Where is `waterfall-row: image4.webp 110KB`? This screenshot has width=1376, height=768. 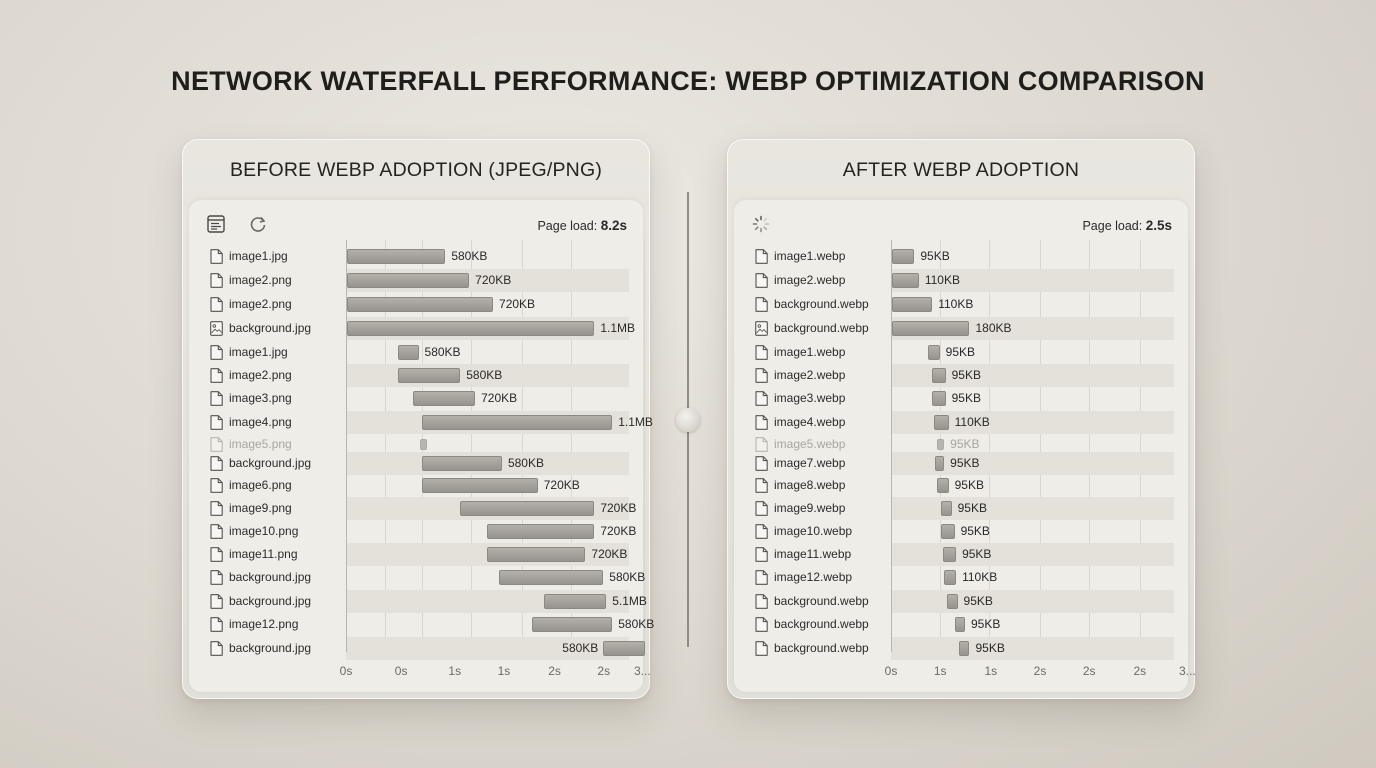 waterfall-row: image4.webp 110KB is located at coordinates (961, 422).